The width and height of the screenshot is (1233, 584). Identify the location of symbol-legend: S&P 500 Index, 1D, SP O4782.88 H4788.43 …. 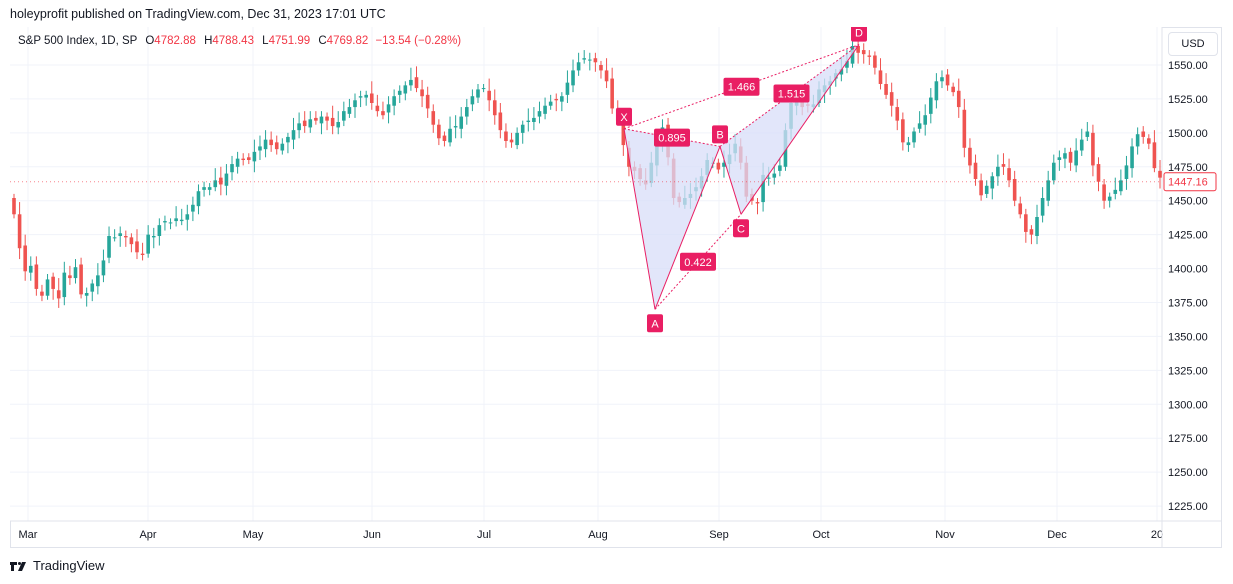
(239, 41).